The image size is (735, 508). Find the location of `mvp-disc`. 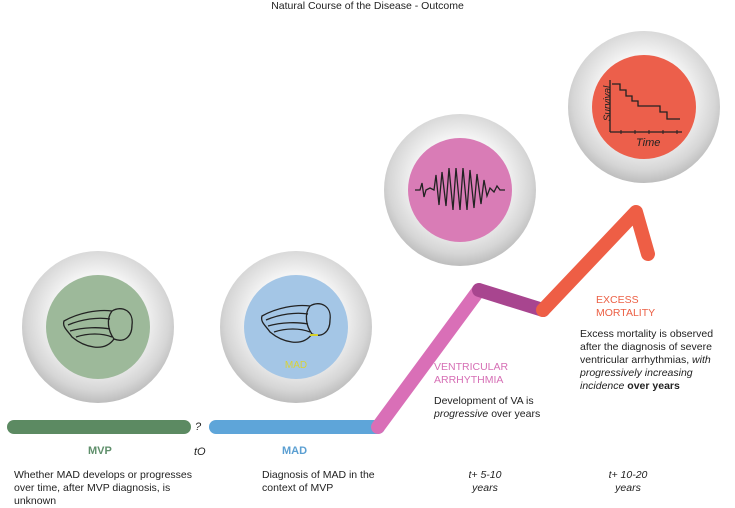

mvp-disc is located at coordinates (98, 327).